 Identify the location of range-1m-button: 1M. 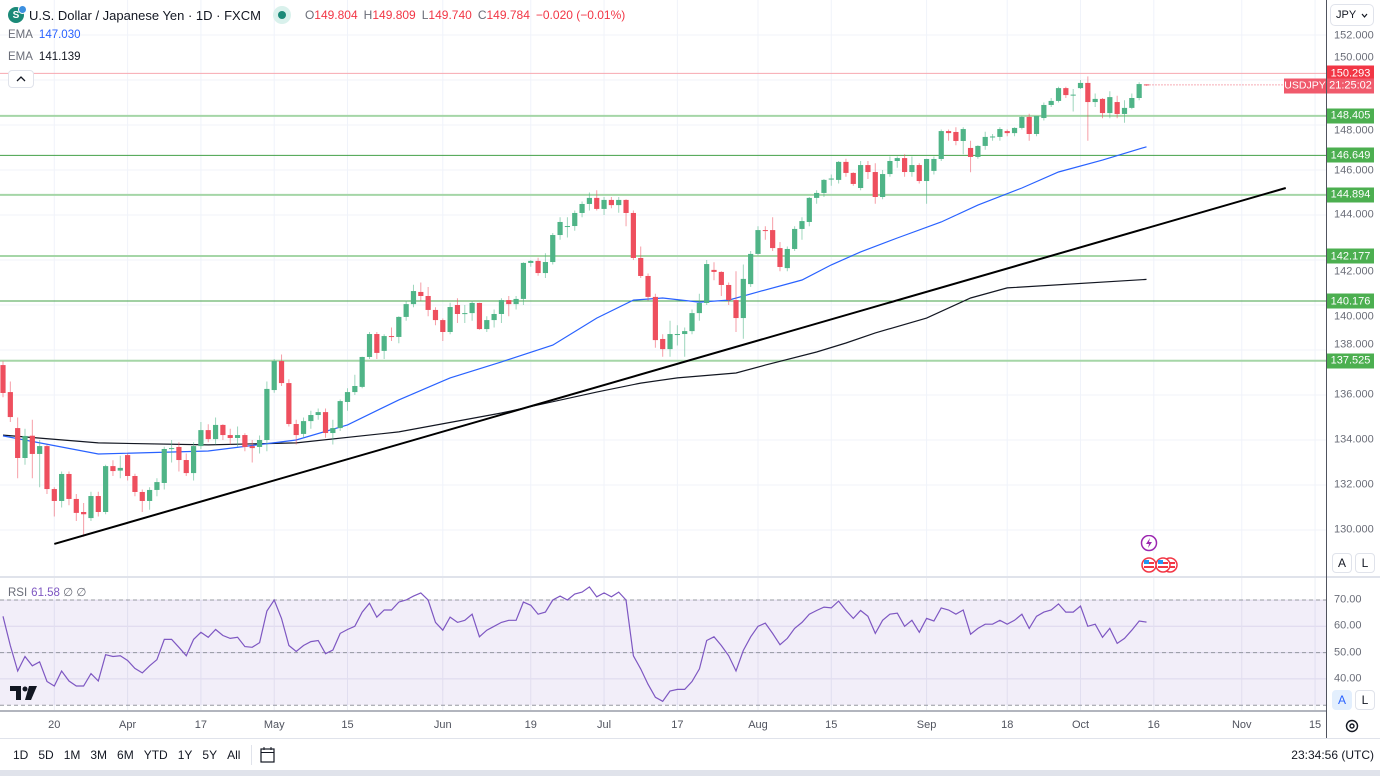
(72, 754).